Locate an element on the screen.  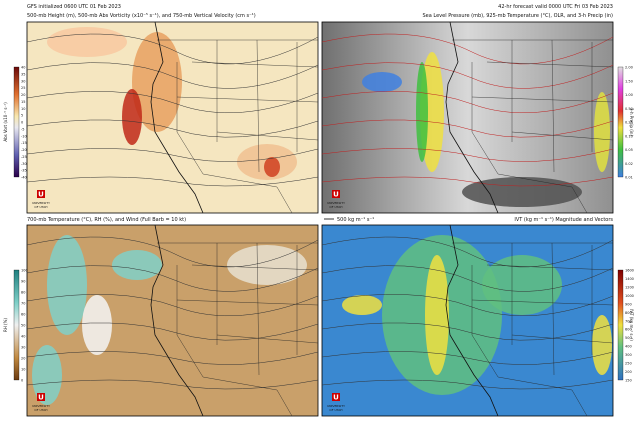
colorbar-tick: 0.02 is located at coordinates (629, 164).